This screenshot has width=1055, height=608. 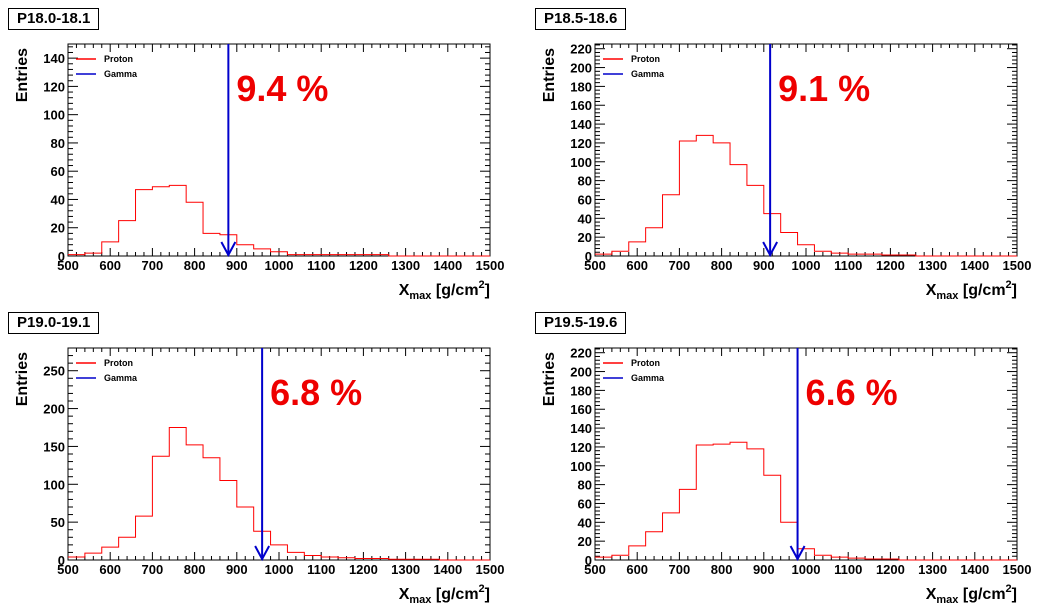 What do you see at coordinates (581, 86) in the screenshot?
I see `y-tick-label: 180` at bounding box center [581, 86].